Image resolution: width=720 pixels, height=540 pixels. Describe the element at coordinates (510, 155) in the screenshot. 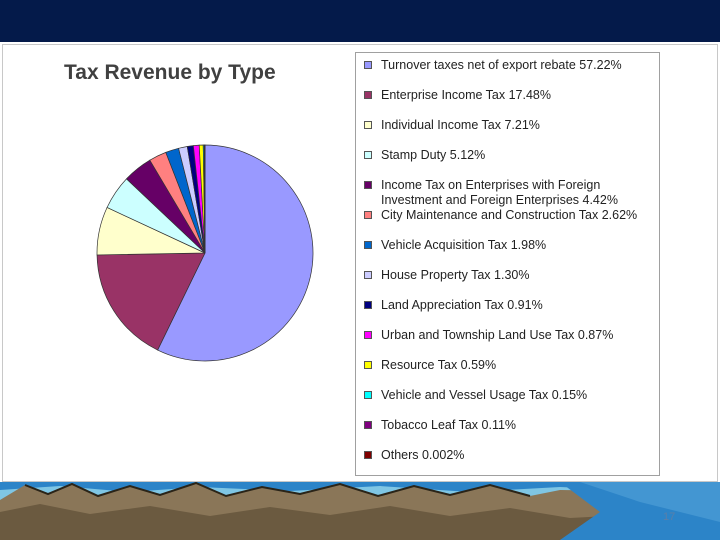

I see `legend-entry-3: Stamp Duty 5.12%` at that location.